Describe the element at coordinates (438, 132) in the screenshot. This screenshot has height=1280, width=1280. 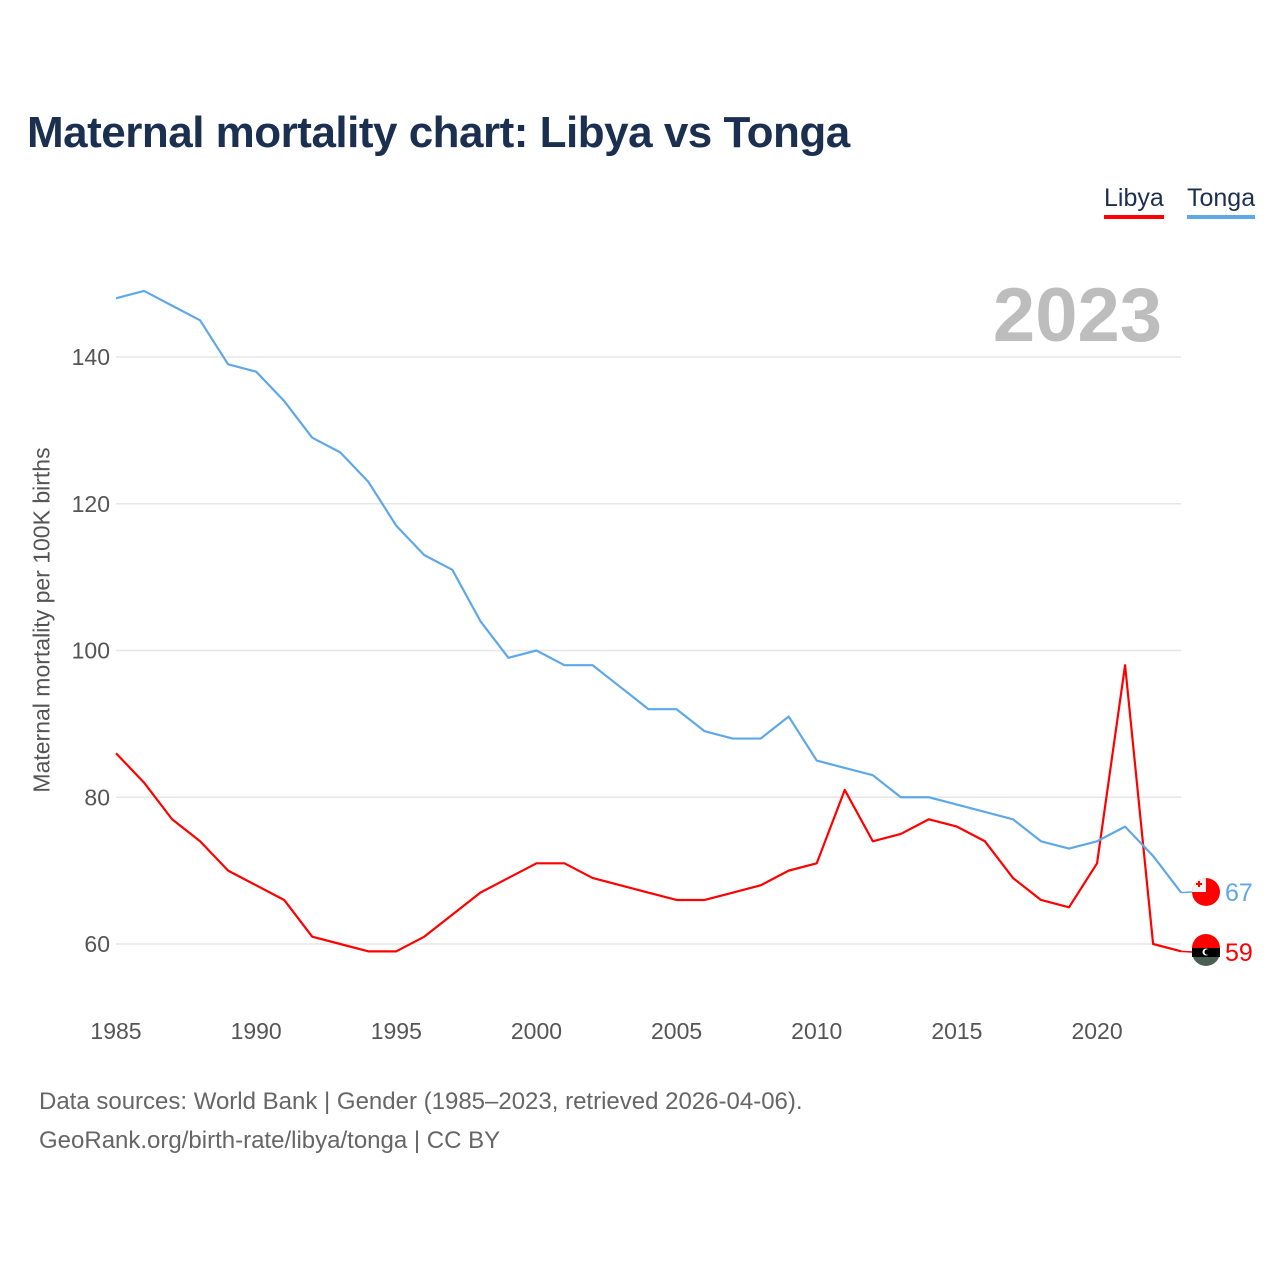
I see `chart-title: Maternal mortality chart: Libya vs Tonga` at that location.